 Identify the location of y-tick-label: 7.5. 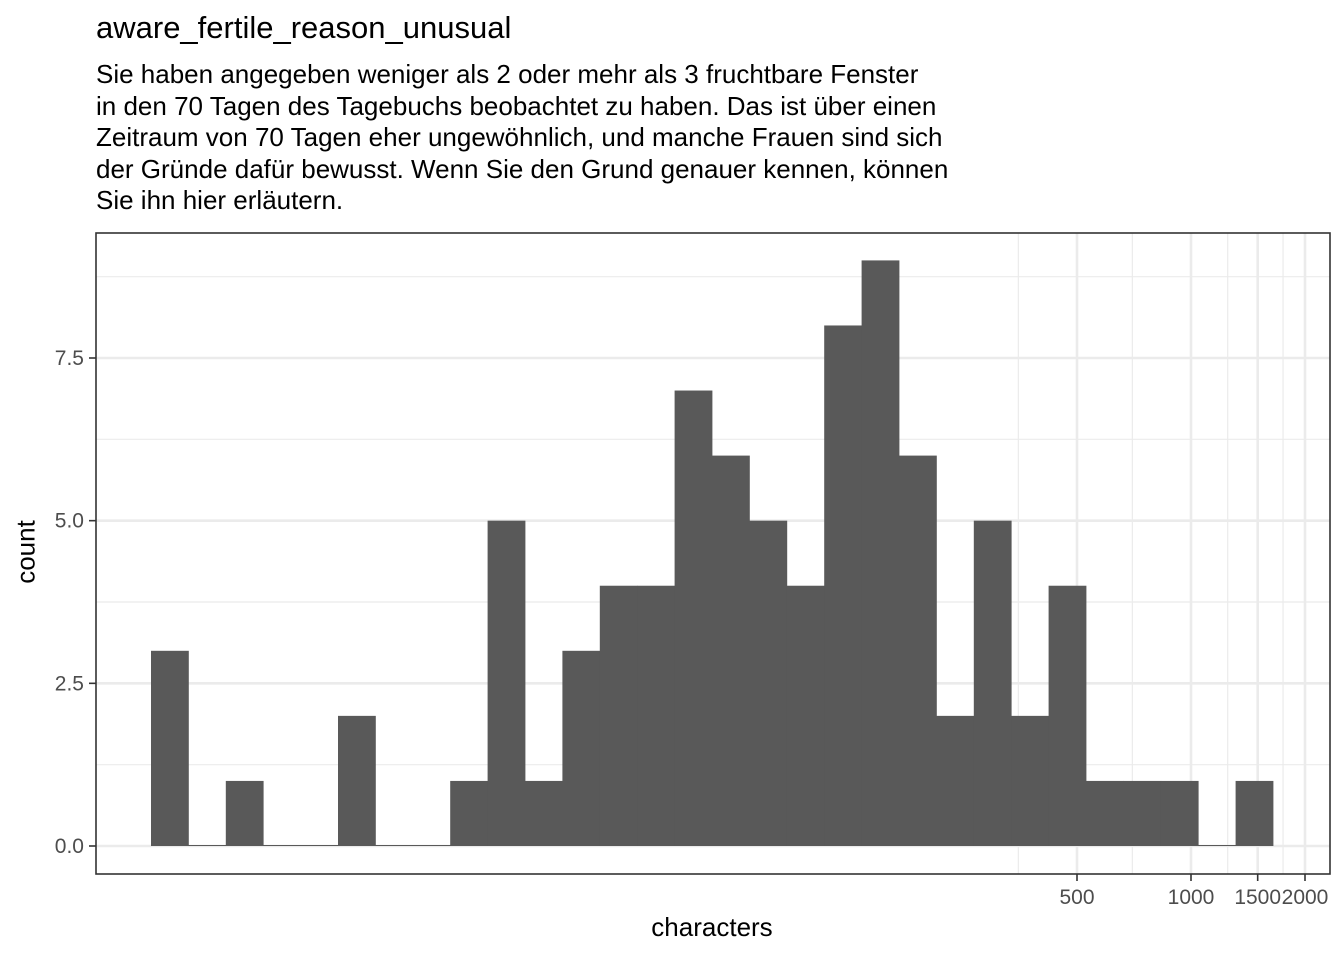
(69, 358).